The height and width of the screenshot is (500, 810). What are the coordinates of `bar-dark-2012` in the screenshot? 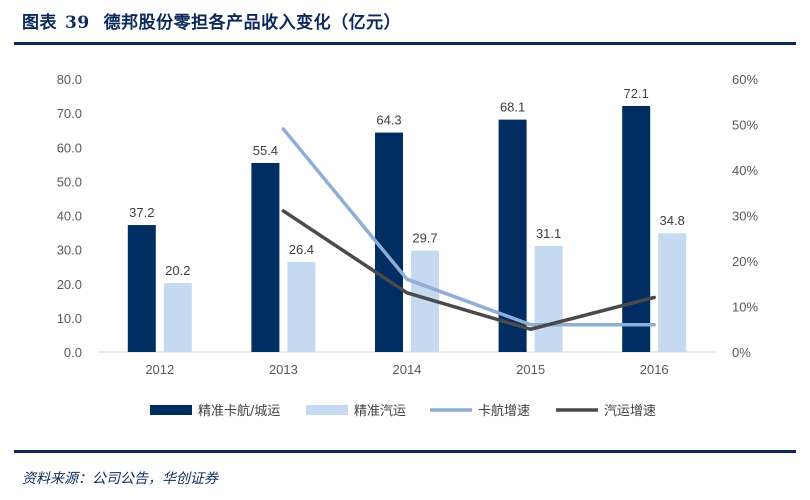 It's located at (141, 288).